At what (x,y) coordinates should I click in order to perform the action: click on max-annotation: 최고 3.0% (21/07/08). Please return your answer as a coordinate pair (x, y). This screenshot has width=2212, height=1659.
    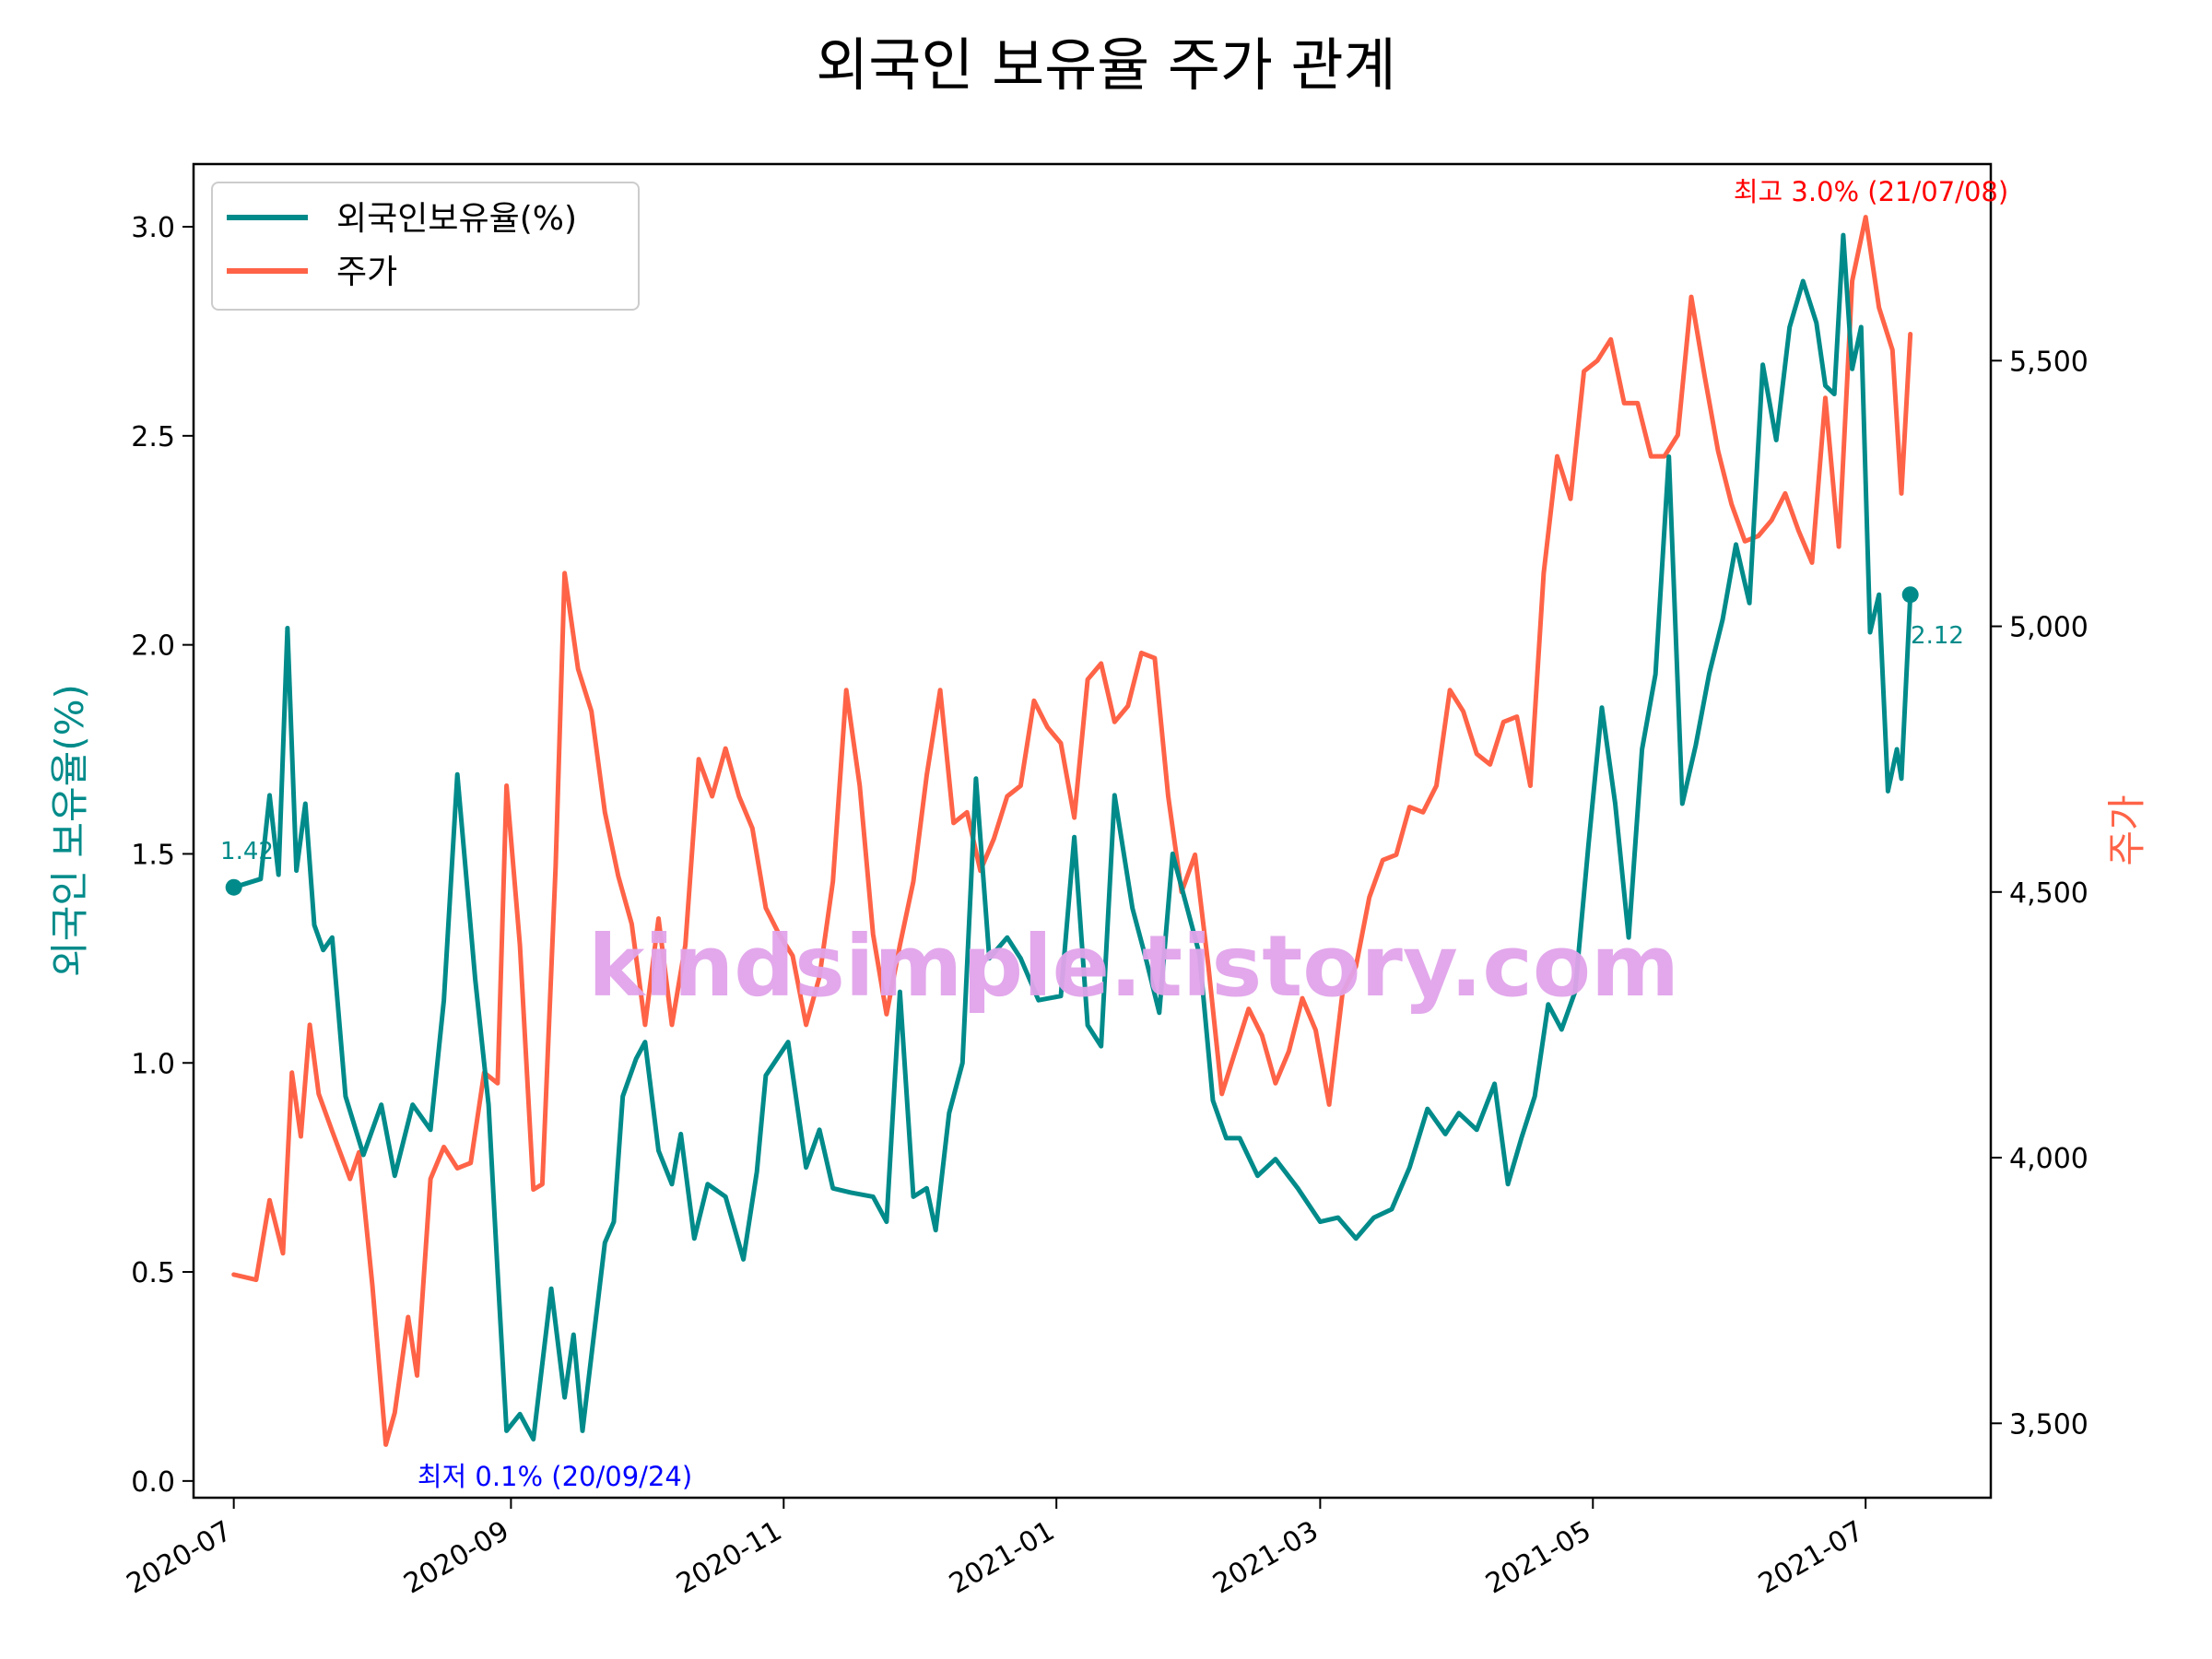
    Looking at the image, I should click on (1871, 191).